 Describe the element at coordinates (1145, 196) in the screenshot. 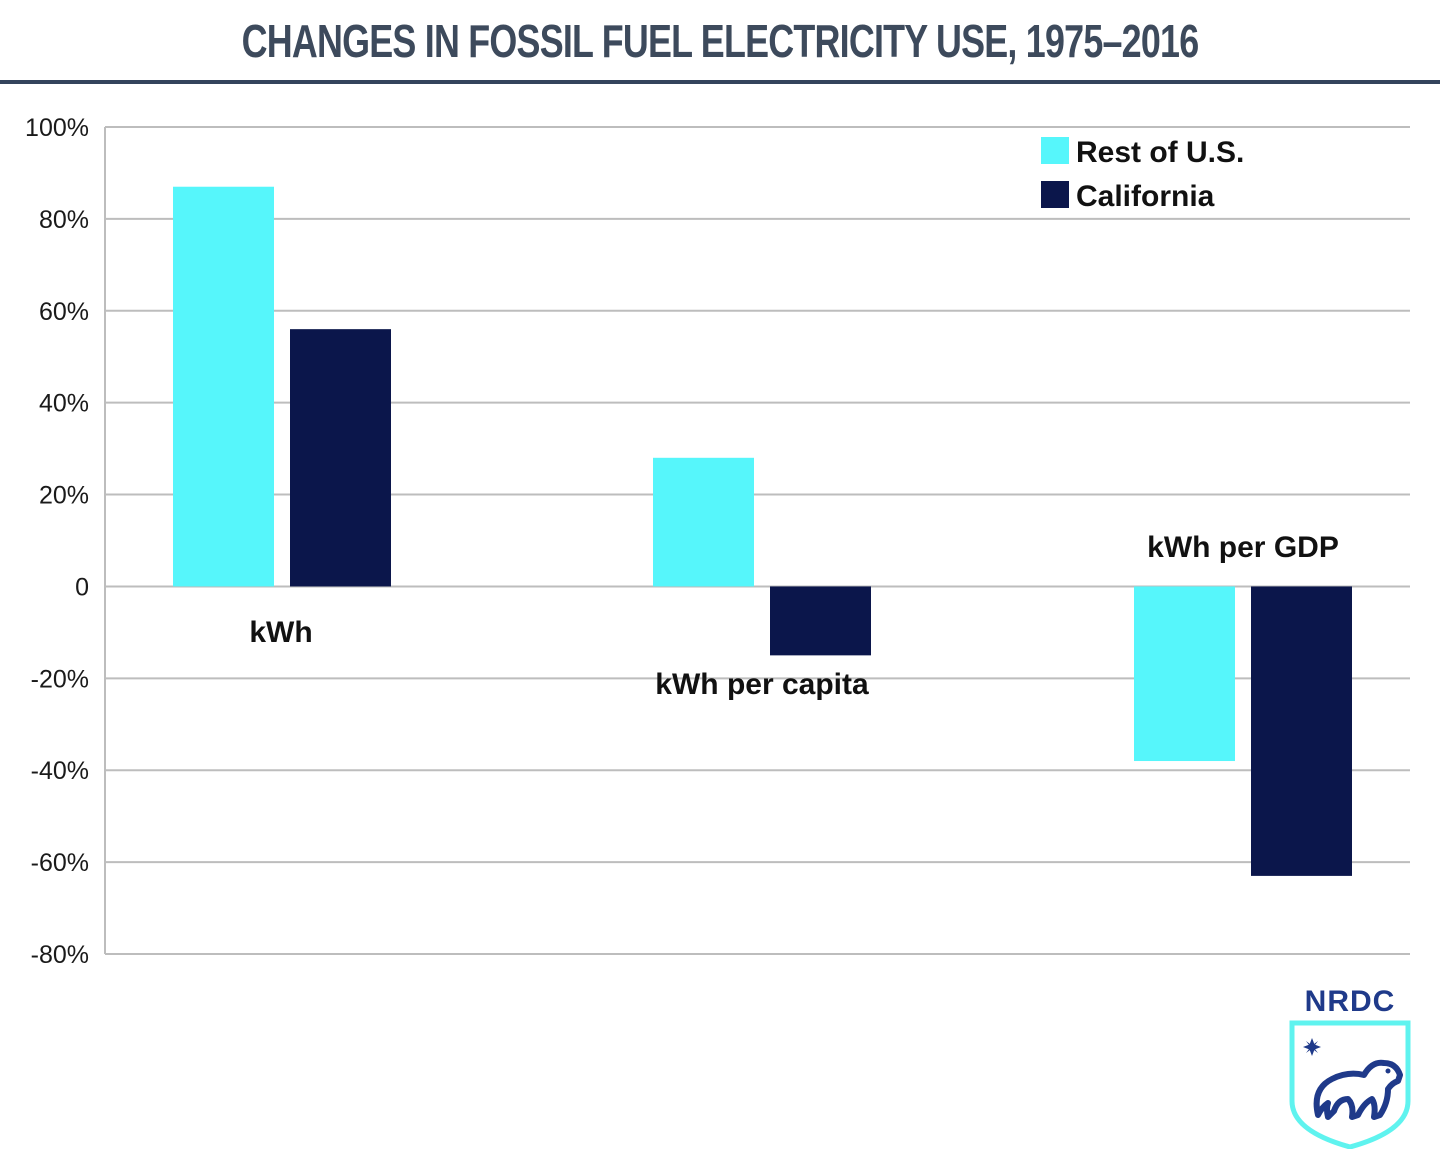

I see `legend-label: California` at that location.